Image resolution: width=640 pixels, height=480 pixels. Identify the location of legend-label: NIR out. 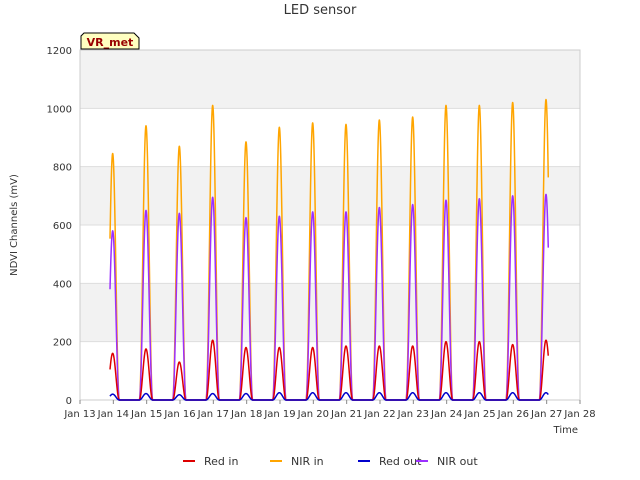
(457, 461).